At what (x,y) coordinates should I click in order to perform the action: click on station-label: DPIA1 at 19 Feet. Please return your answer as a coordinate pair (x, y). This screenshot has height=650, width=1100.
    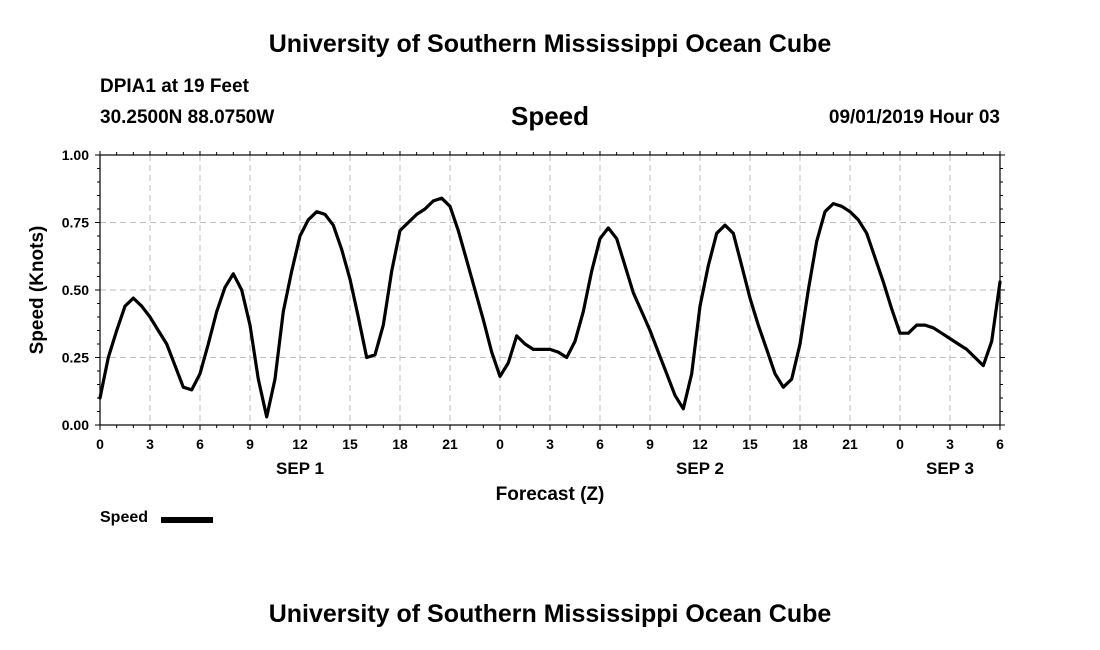
    Looking at the image, I should click on (174, 86).